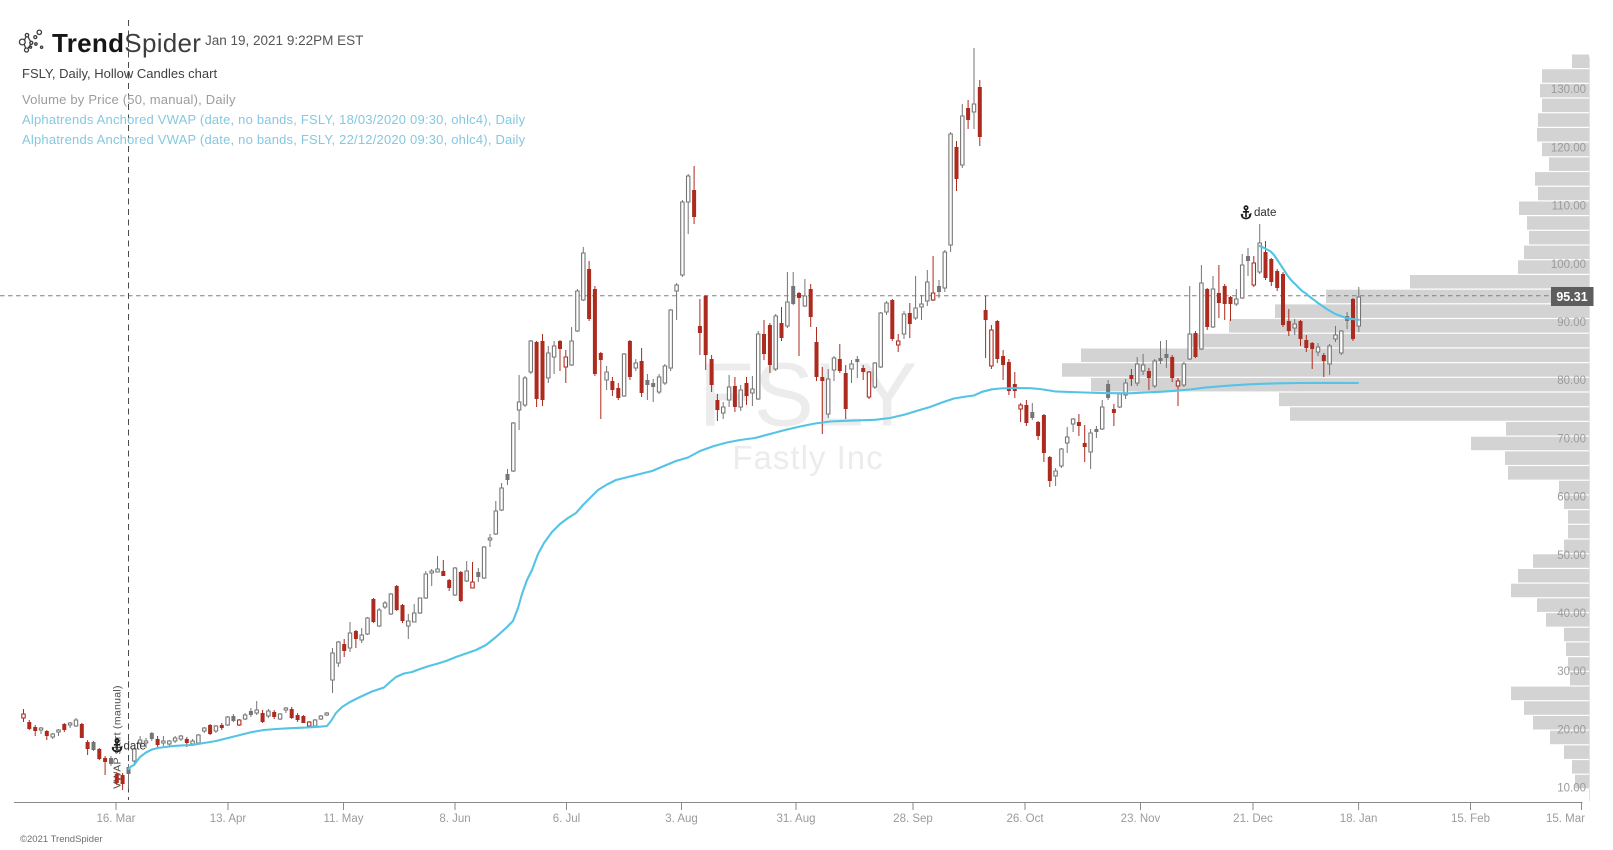  I want to click on svg-text: 120.00, so click(1568, 148).